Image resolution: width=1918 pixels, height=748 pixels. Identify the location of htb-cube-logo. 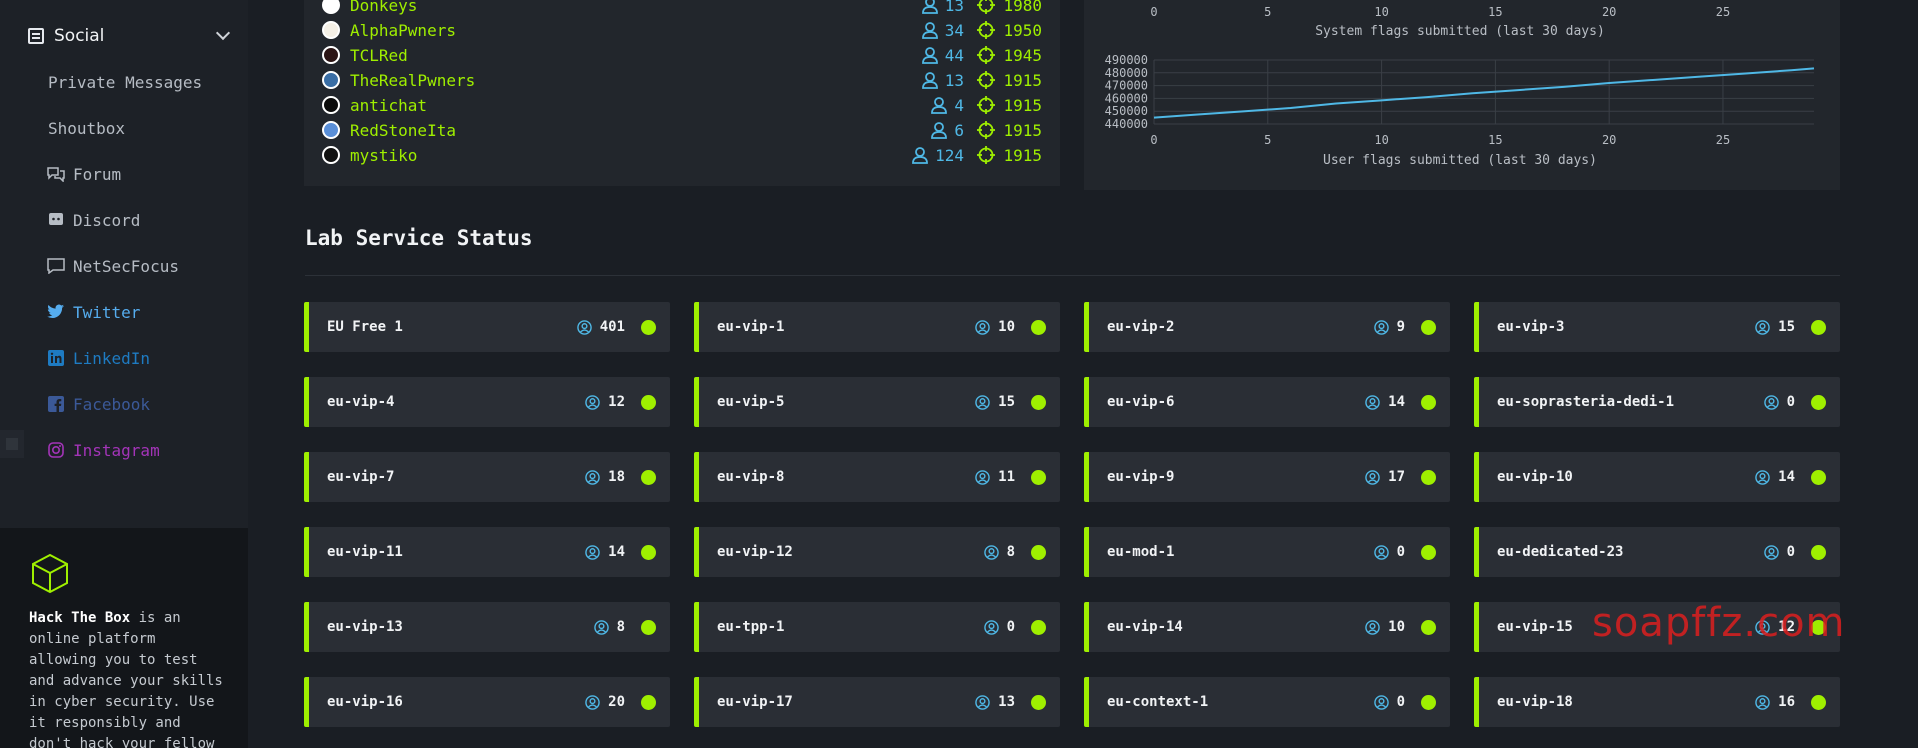
(50, 573).